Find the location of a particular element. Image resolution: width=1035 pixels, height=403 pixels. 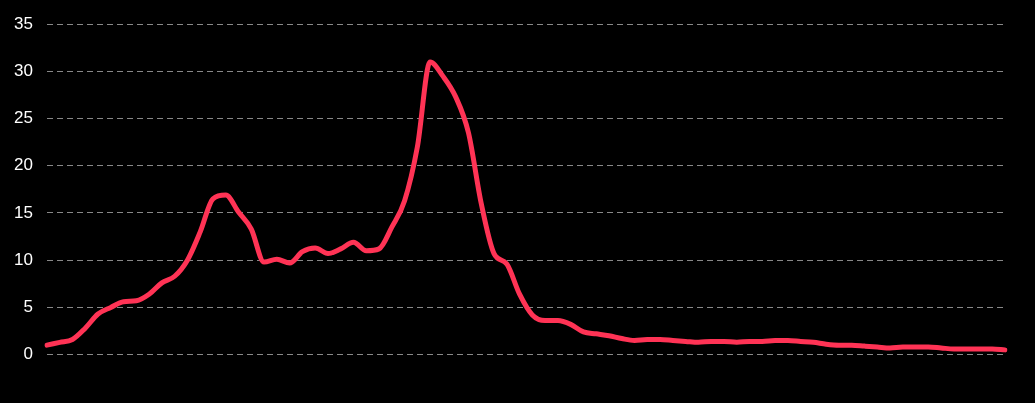

y-tick-label: 5 is located at coordinates (28, 307).